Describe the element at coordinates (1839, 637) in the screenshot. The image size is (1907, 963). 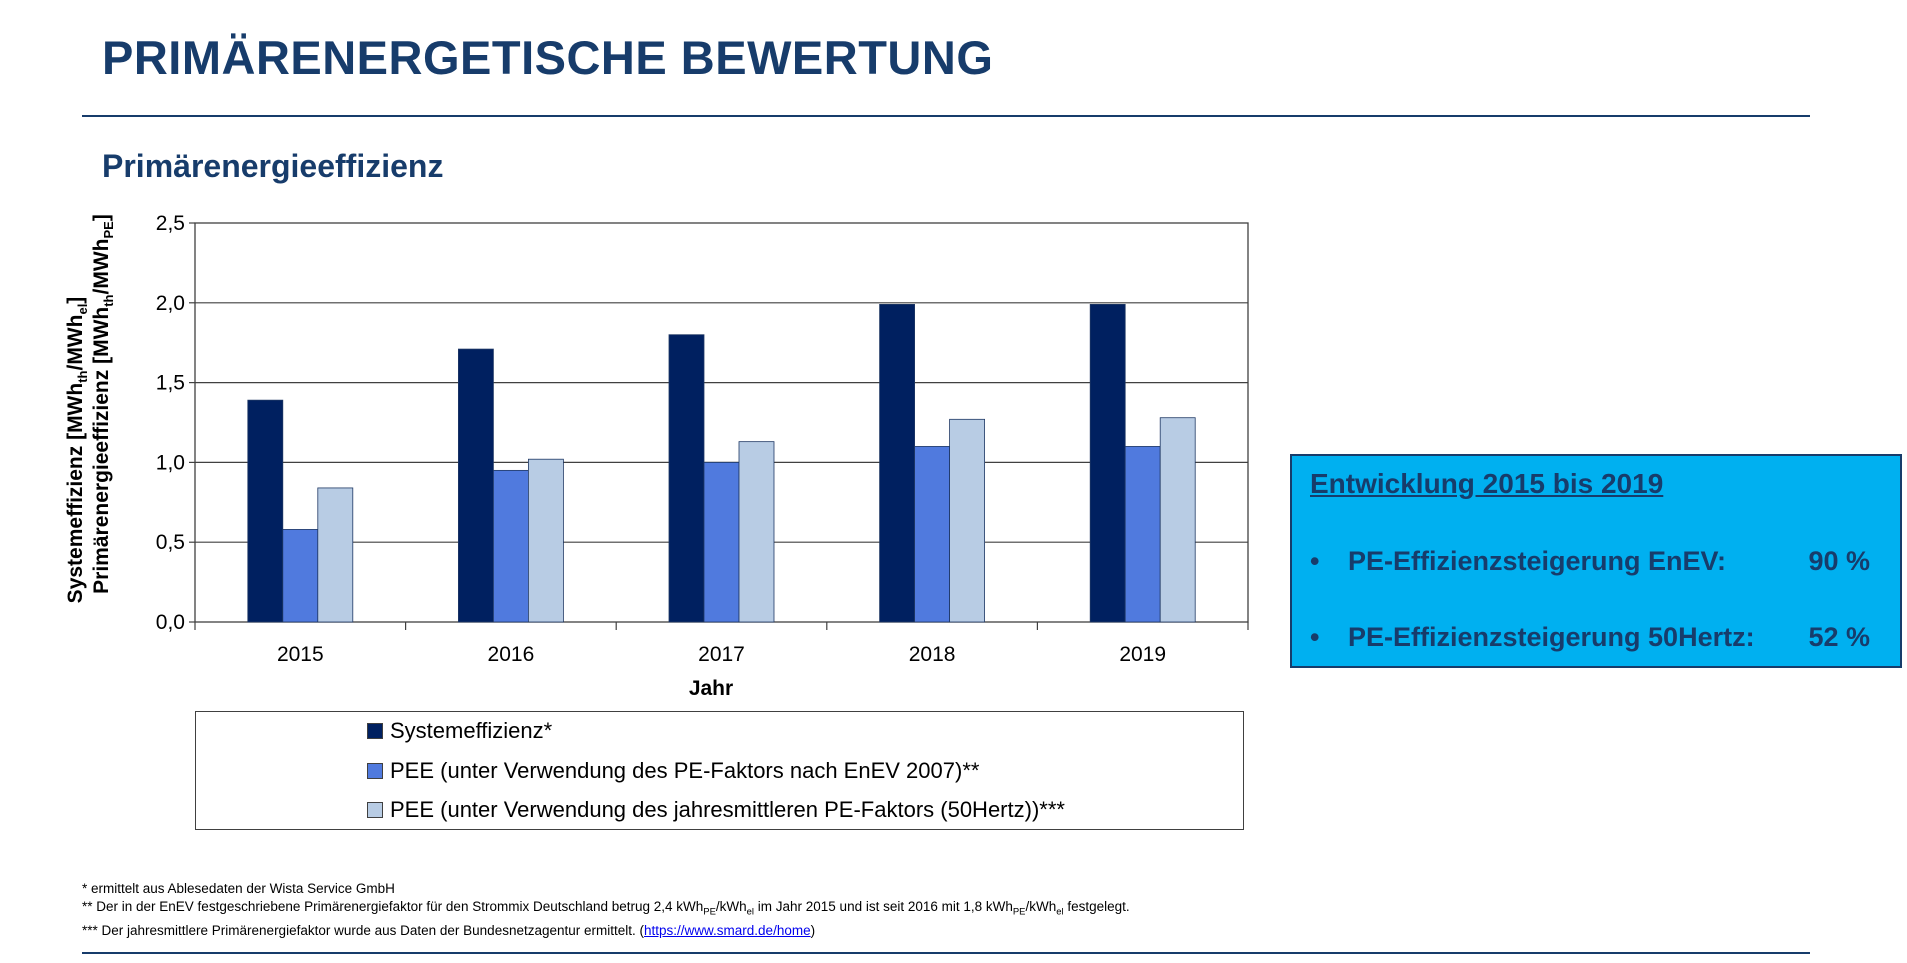
I see `infobox-item-value: 52 %` at that location.